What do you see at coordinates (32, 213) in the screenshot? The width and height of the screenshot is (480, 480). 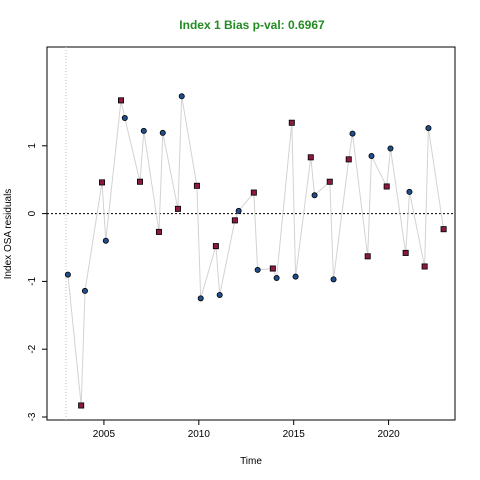 I see `y-tick-label: 0` at bounding box center [32, 213].